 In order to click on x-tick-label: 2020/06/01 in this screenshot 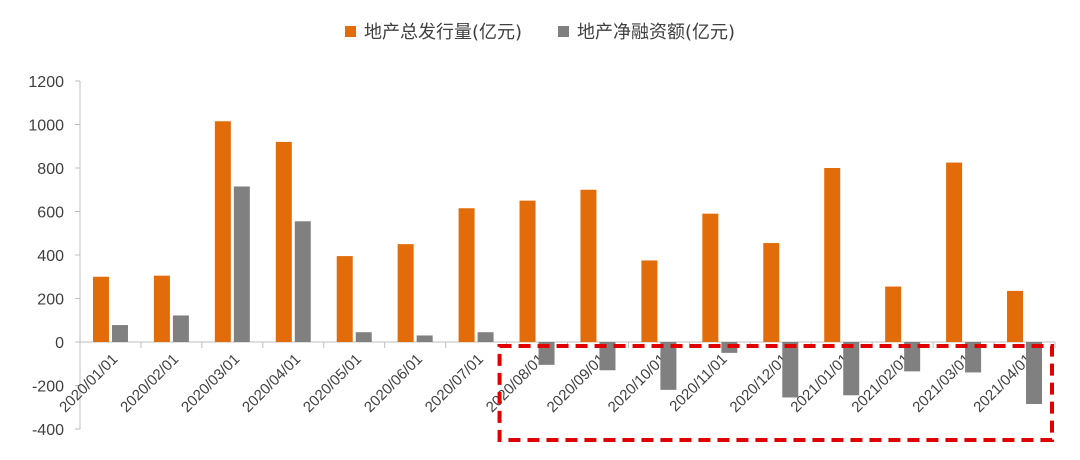, I will do `click(393, 383)`.